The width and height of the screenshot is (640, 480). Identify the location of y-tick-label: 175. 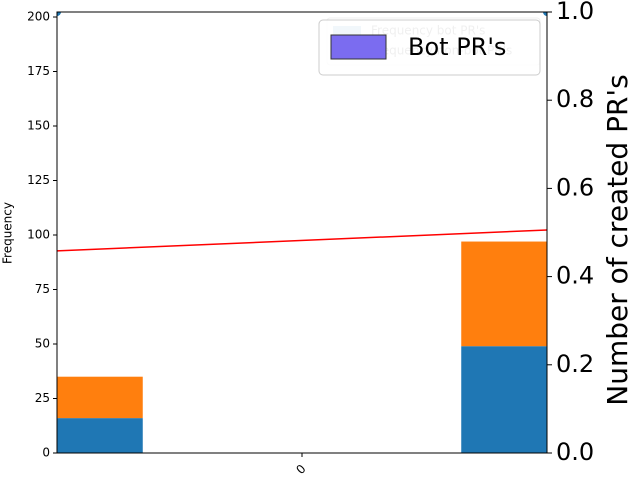
(38, 71).